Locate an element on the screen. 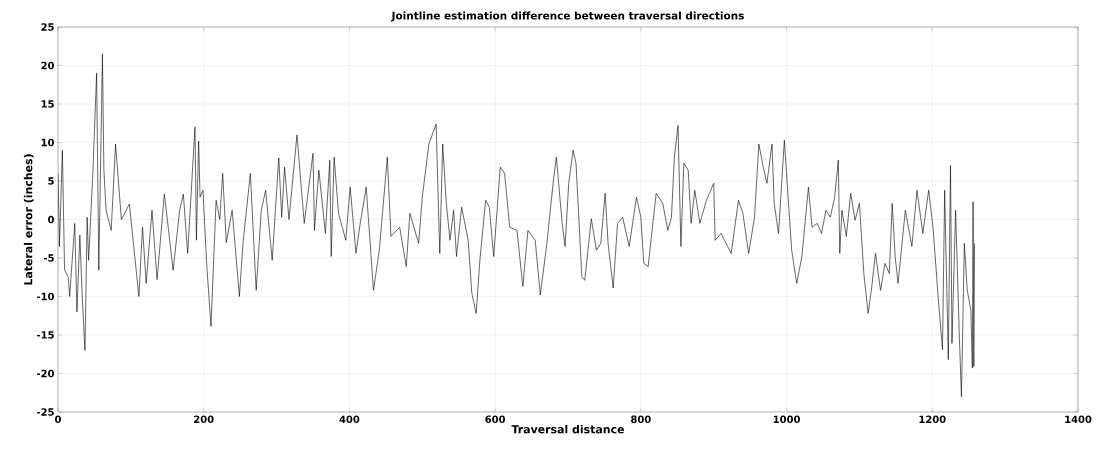 The image size is (1102, 454). y-tick-label: 10 is located at coordinates (47, 142).